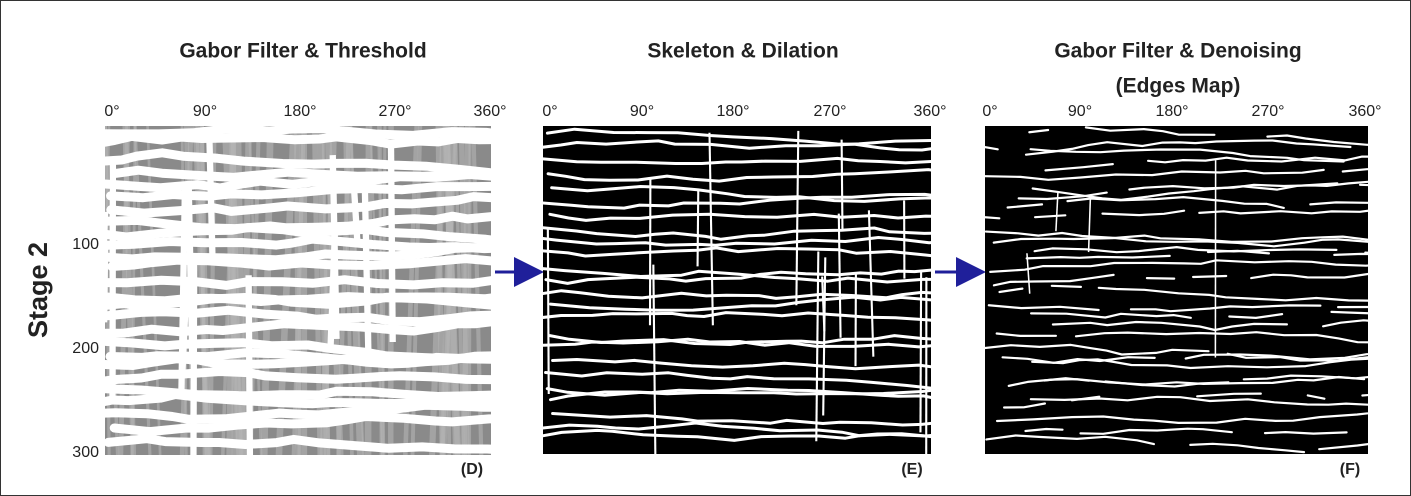 This screenshot has width=1411, height=496. What do you see at coordinates (85, 452) in the screenshot?
I see `y-tick-label: 300` at bounding box center [85, 452].